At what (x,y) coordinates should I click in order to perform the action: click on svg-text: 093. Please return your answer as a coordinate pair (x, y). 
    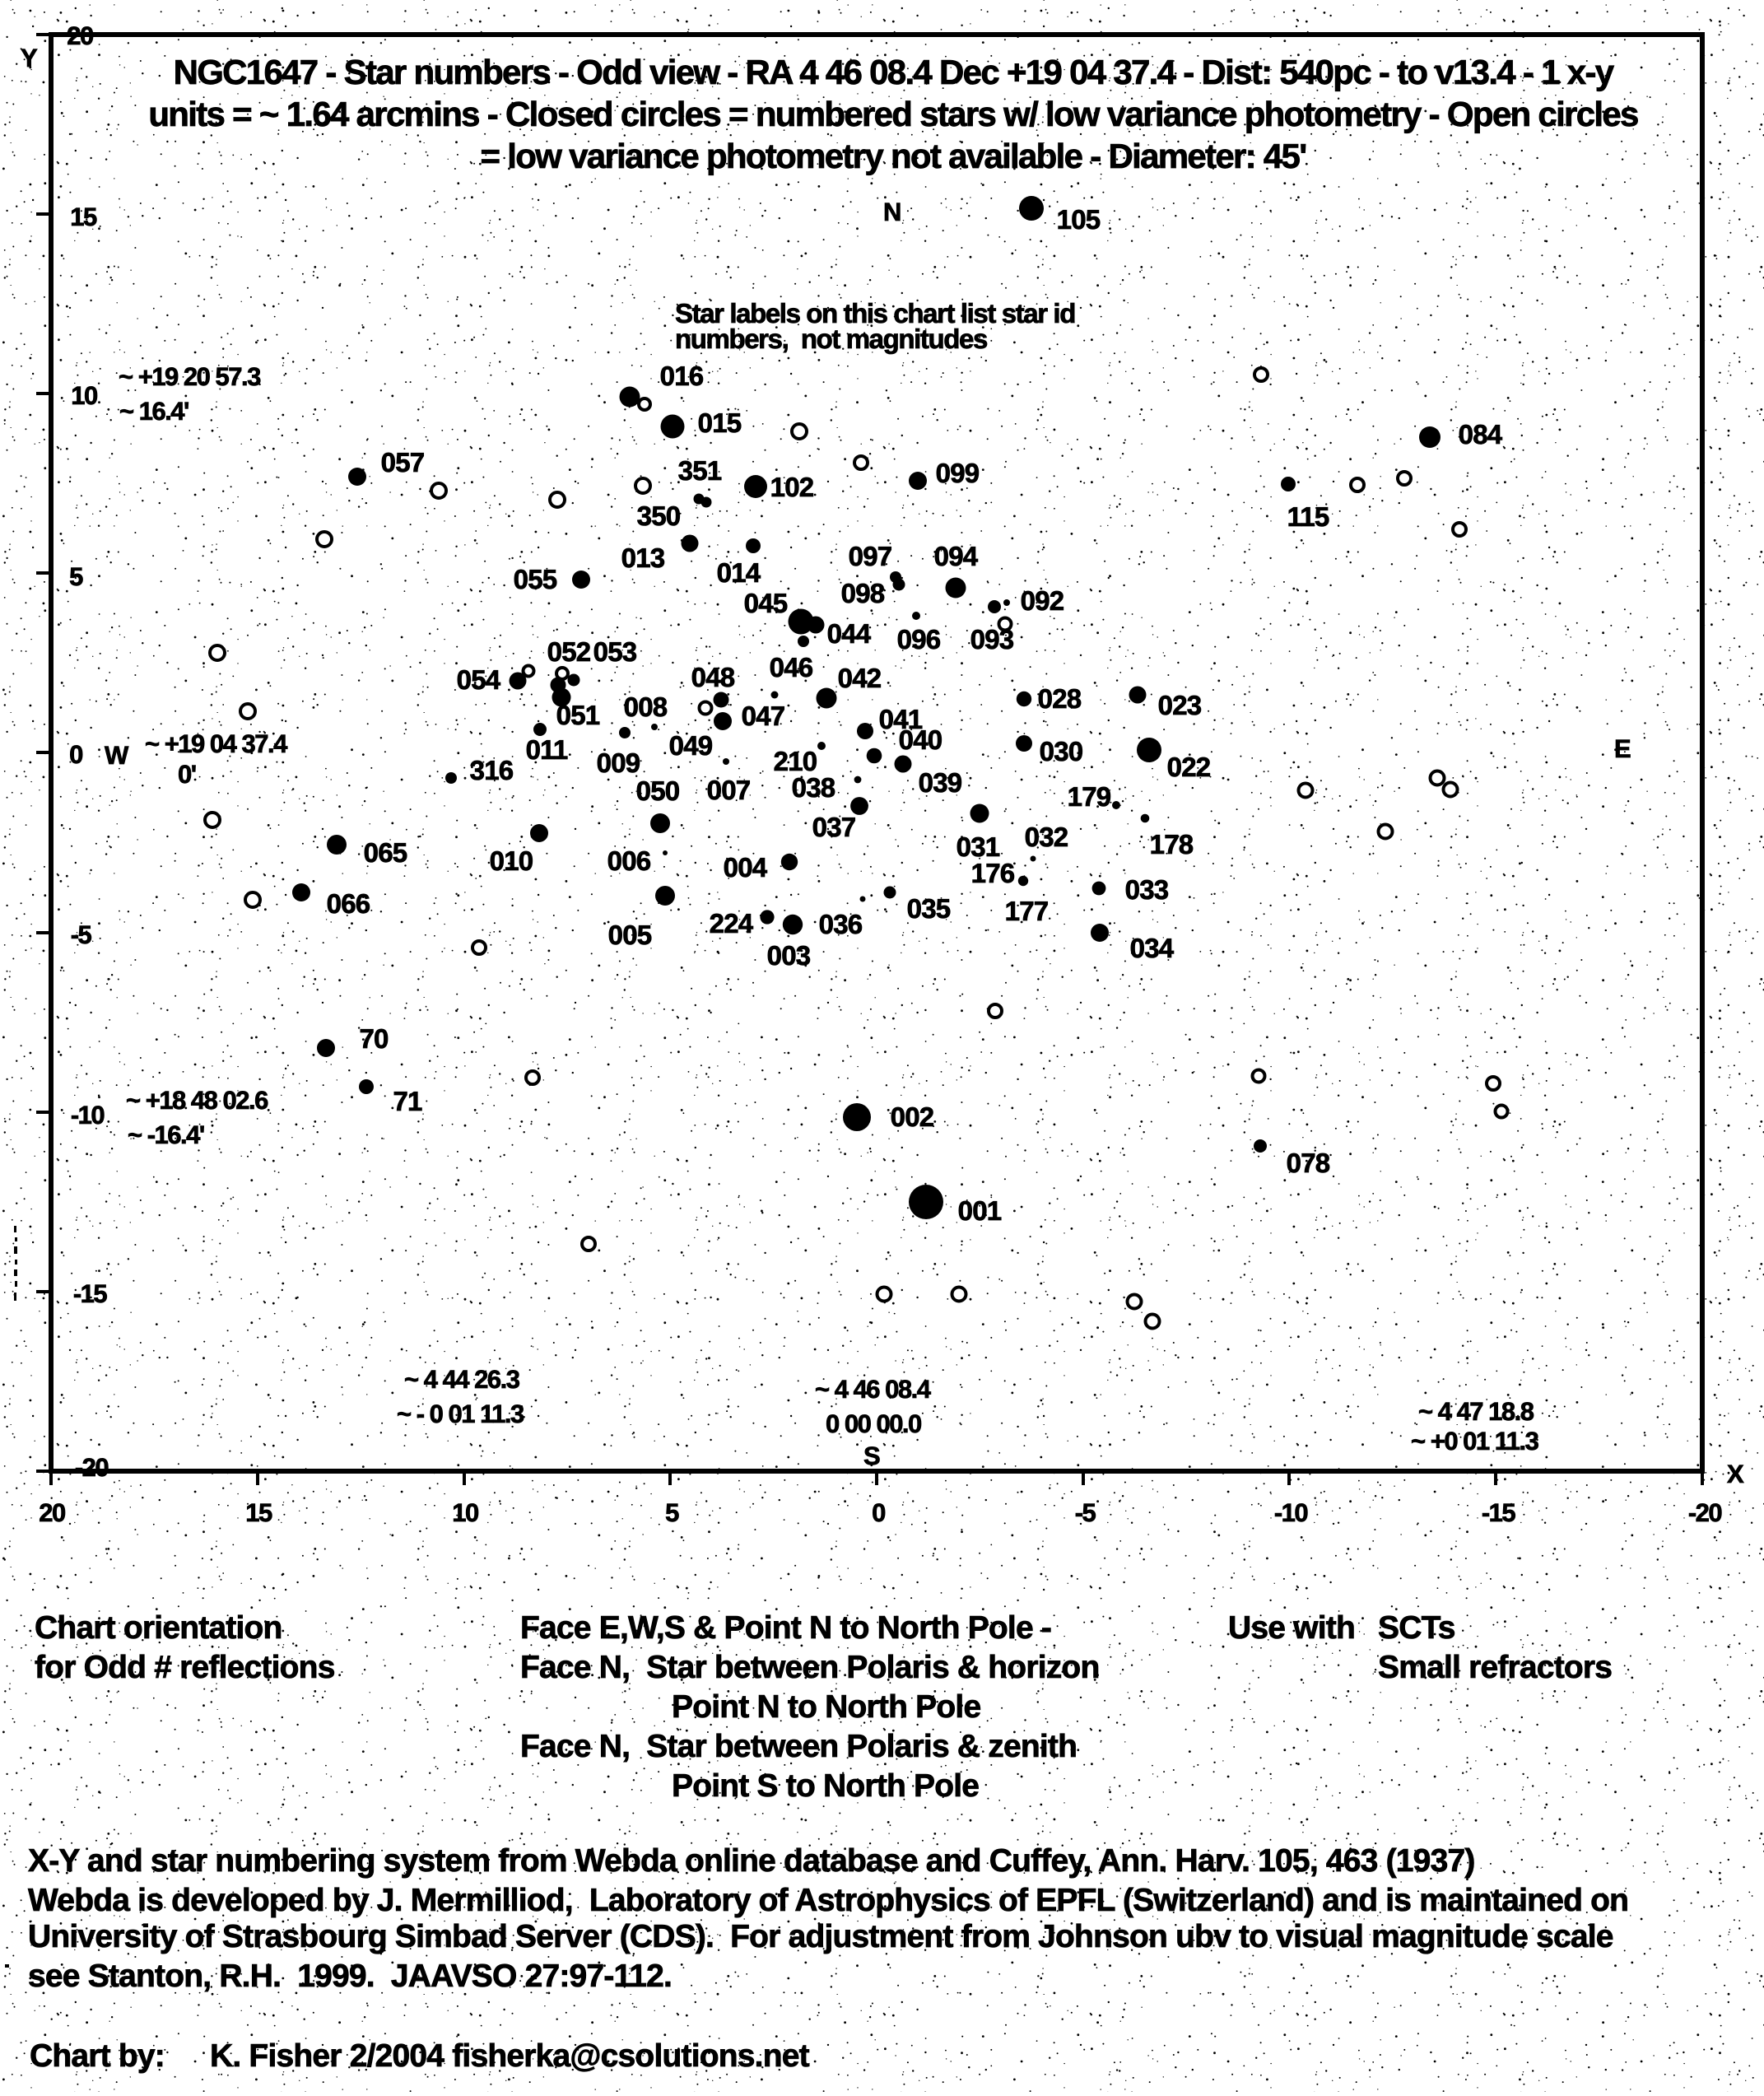
    Looking at the image, I should click on (992, 639).